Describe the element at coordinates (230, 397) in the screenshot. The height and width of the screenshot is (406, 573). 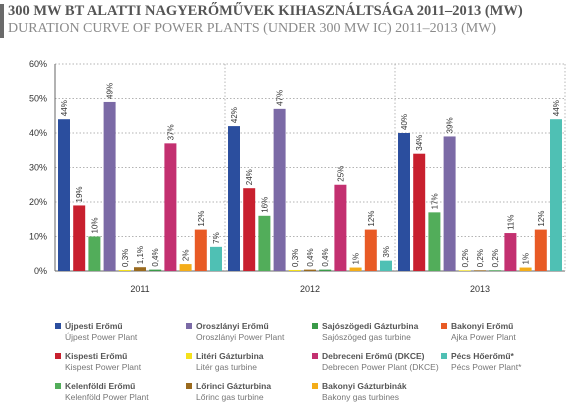
I see `legend-label-en: Lőrinc gas turbine` at that location.